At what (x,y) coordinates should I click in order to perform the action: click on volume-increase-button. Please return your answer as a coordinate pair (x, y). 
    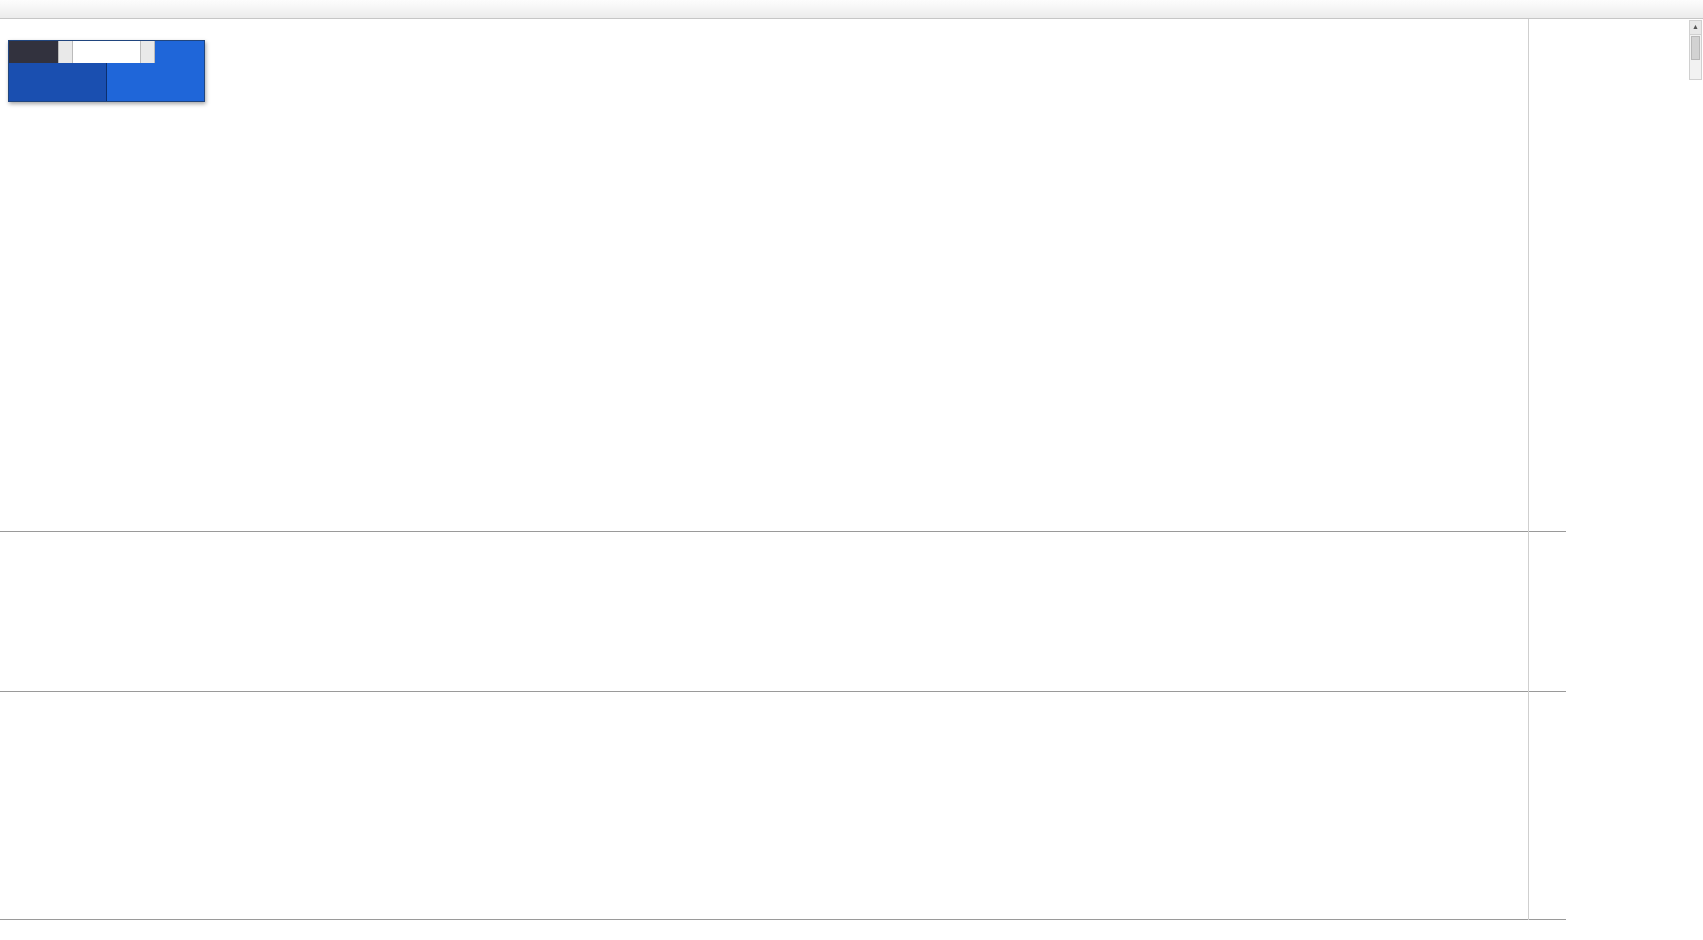
    Looking at the image, I should click on (147, 52).